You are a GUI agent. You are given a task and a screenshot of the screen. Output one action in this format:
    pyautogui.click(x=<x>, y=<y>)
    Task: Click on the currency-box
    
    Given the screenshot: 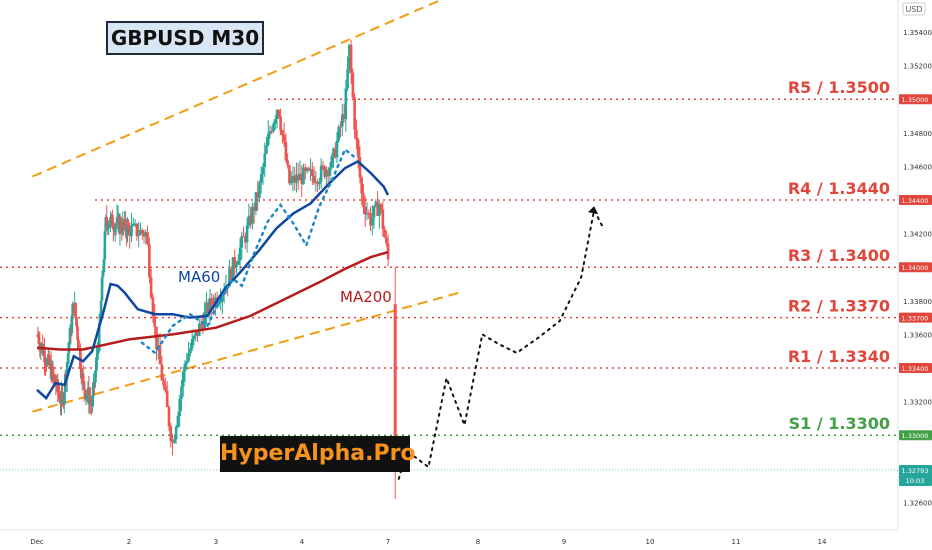 What is the action you would take?
    pyautogui.click(x=914, y=9)
    